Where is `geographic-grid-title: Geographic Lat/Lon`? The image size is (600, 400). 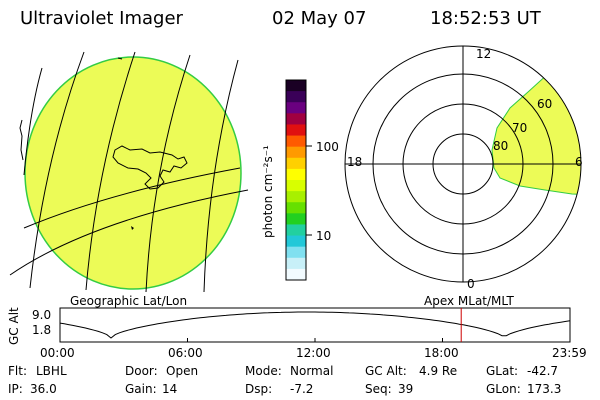 geographic-grid-title: Geographic Lat/Lon is located at coordinates (129, 301).